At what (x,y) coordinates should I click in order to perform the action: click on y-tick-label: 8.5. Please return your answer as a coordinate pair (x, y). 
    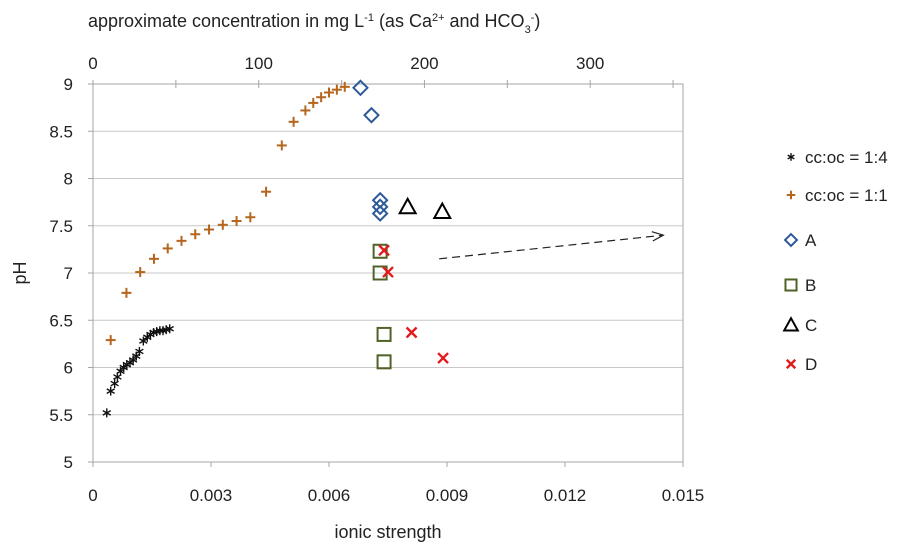
    Looking at the image, I should click on (61, 131).